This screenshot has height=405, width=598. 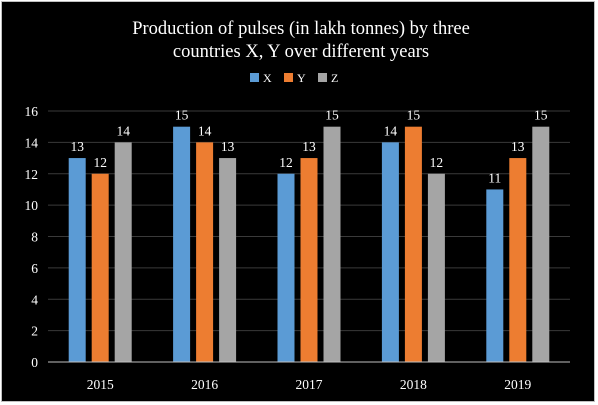 I want to click on bar-Y-2018, so click(x=413, y=244).